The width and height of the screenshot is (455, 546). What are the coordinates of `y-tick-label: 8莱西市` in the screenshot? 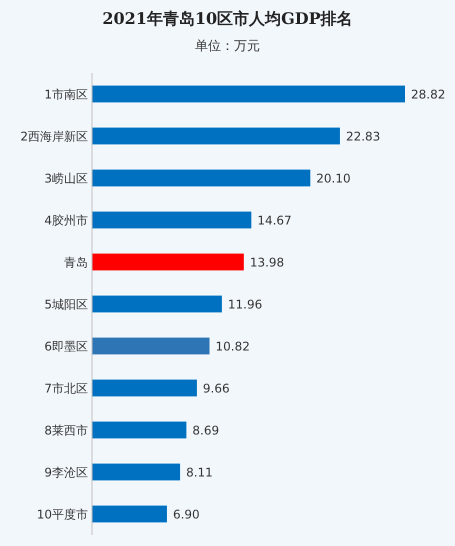 It's located at (66, 431).